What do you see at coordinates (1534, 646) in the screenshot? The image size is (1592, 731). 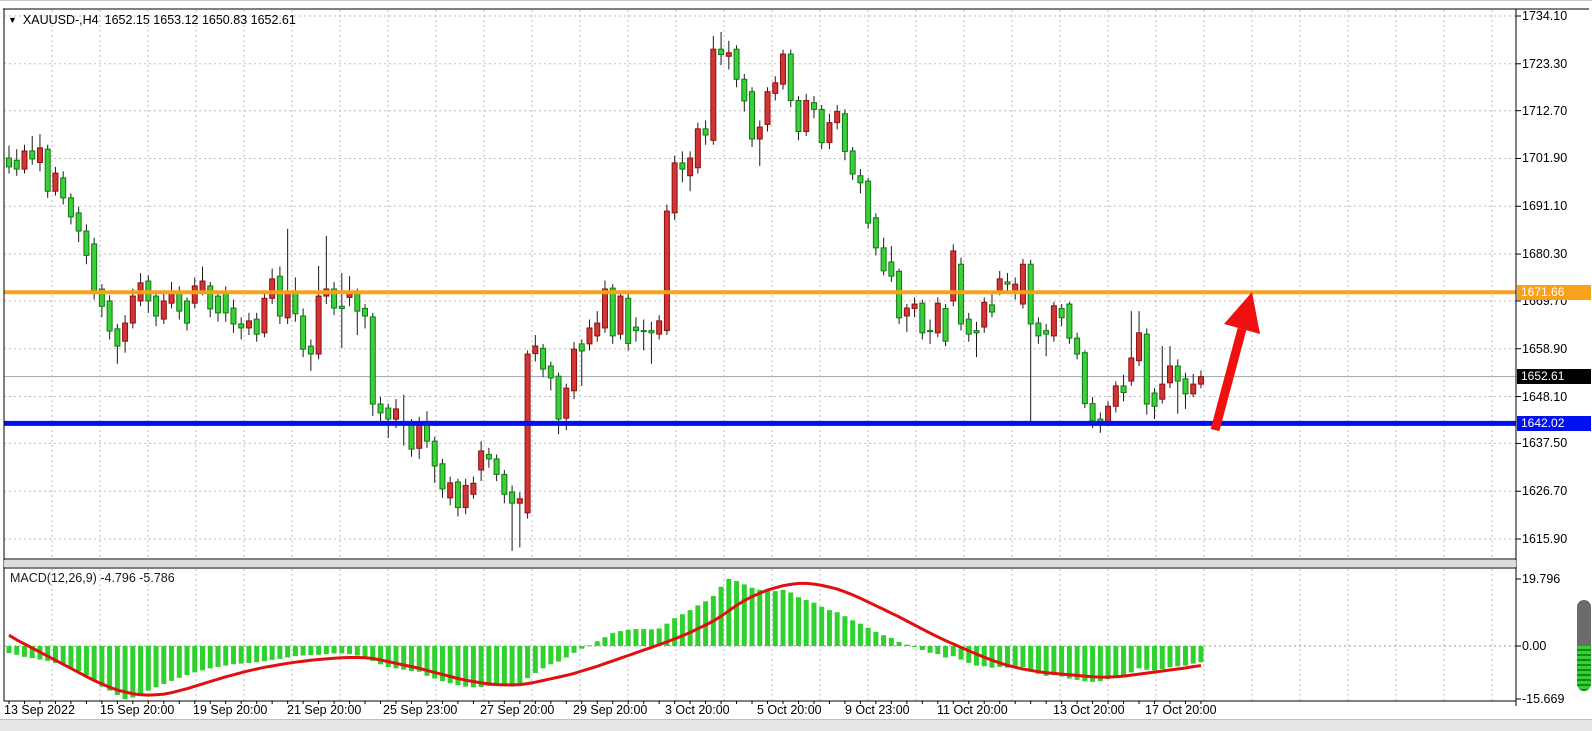 I see `macd-tick-label: 0.00` at bounding box center [1534, 646].